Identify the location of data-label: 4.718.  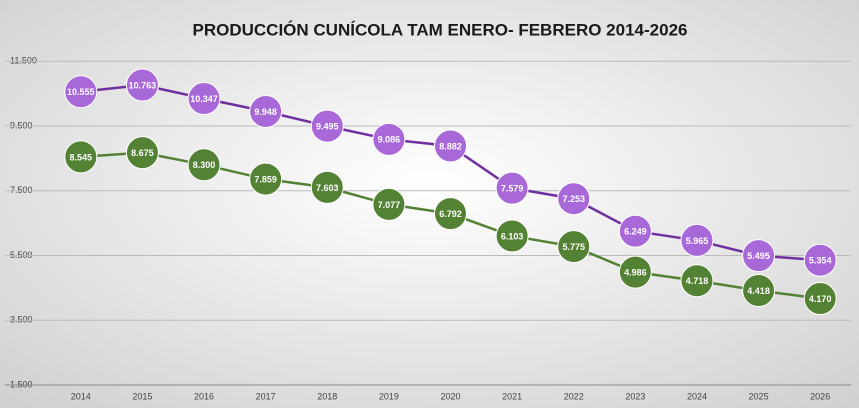
(697, 281).